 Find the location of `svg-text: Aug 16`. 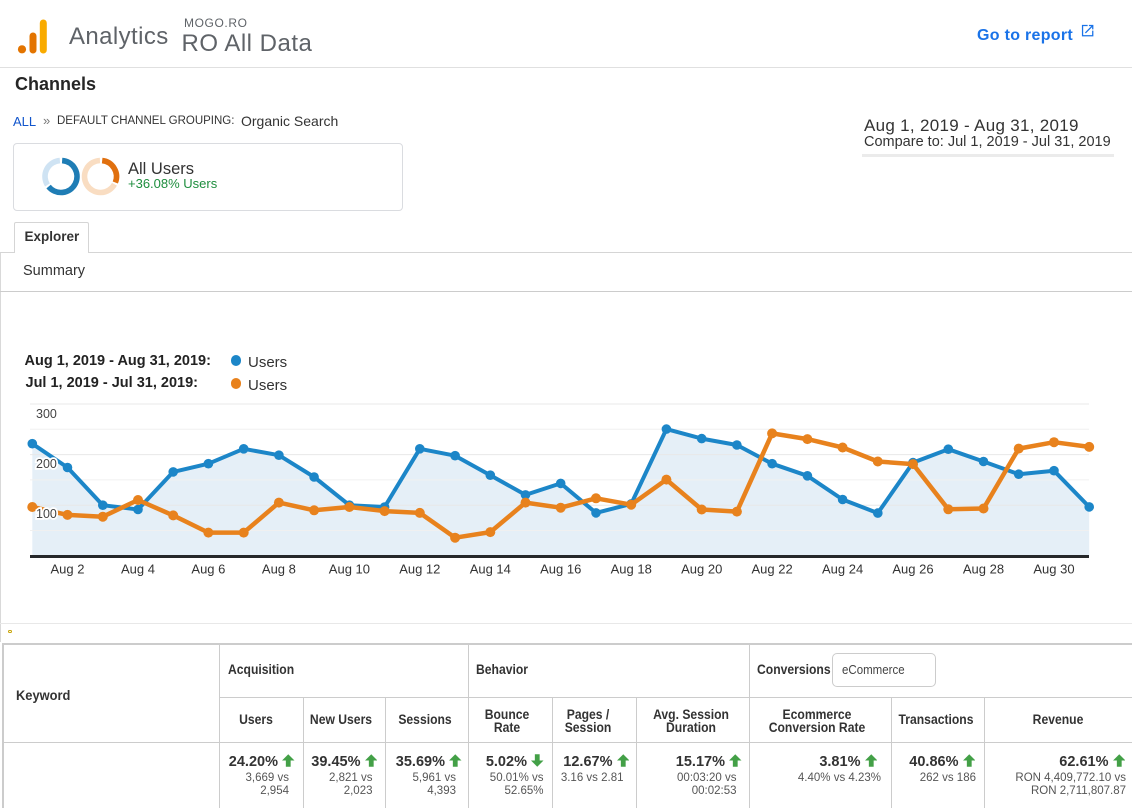

svg-text: Aug 16 is located at coordinates (560, 569).